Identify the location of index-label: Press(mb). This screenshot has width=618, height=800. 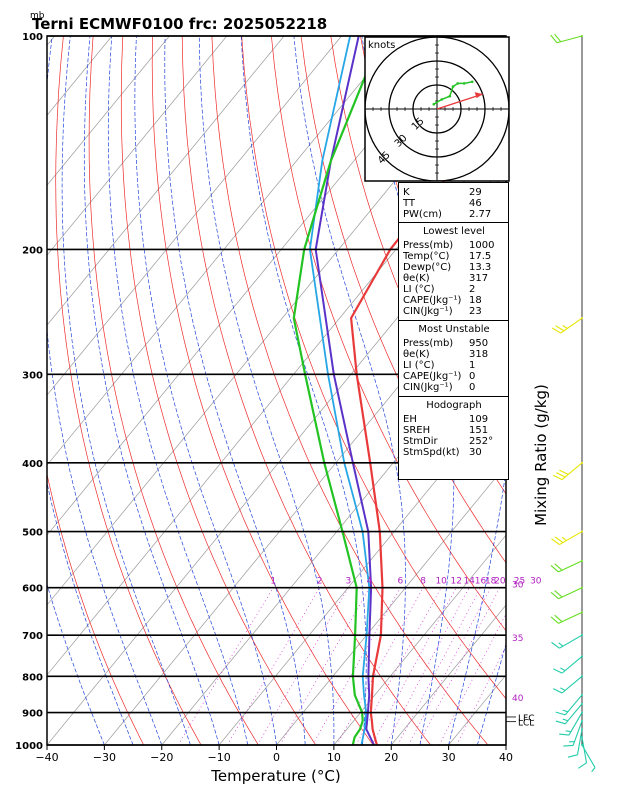
(428, 245).